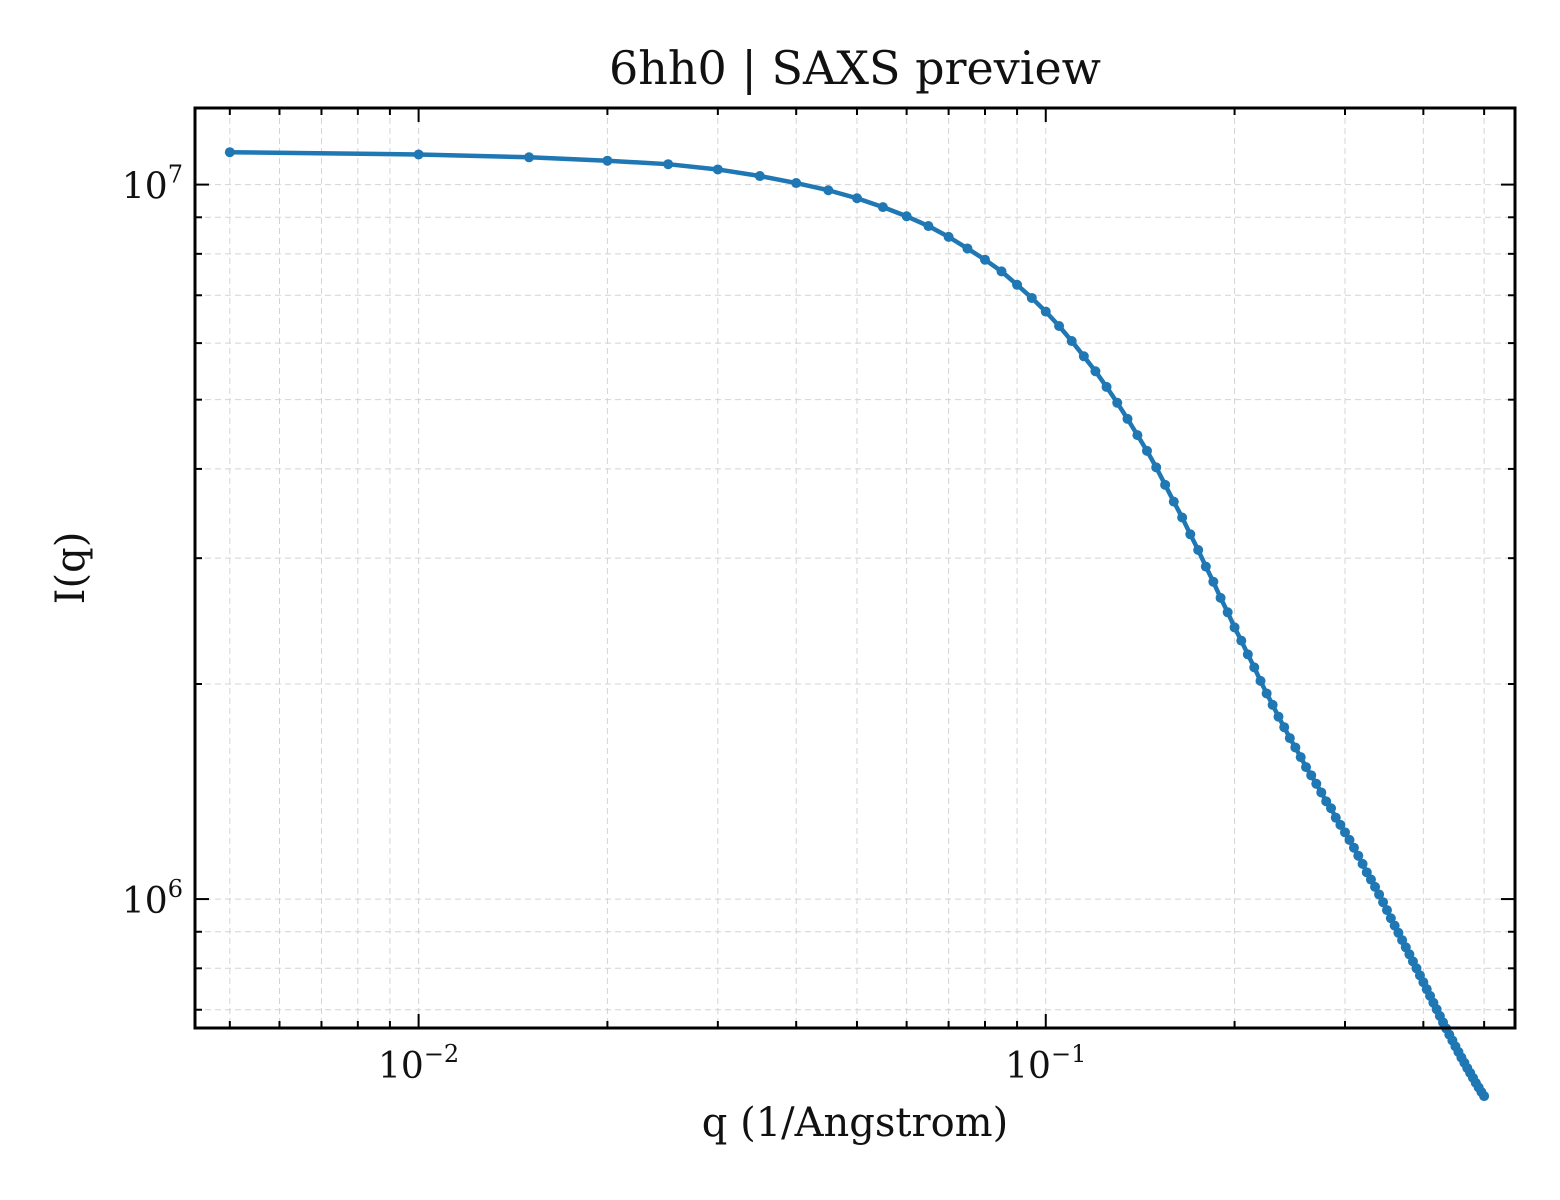 Image resolution: width=1560 pixels, height=1200 pixels. I want to click on y-axis-label: I(q), so click(71, 568).